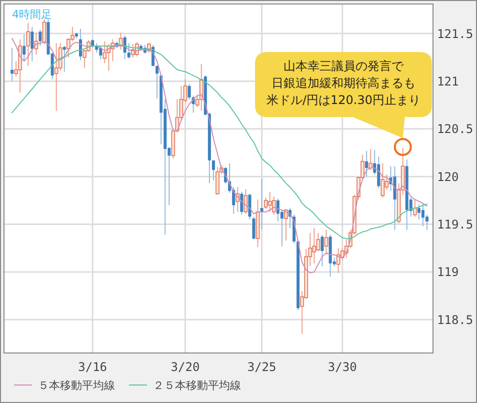  I want to click on legend-label: ２５本移動平均線, so click(197, 385).